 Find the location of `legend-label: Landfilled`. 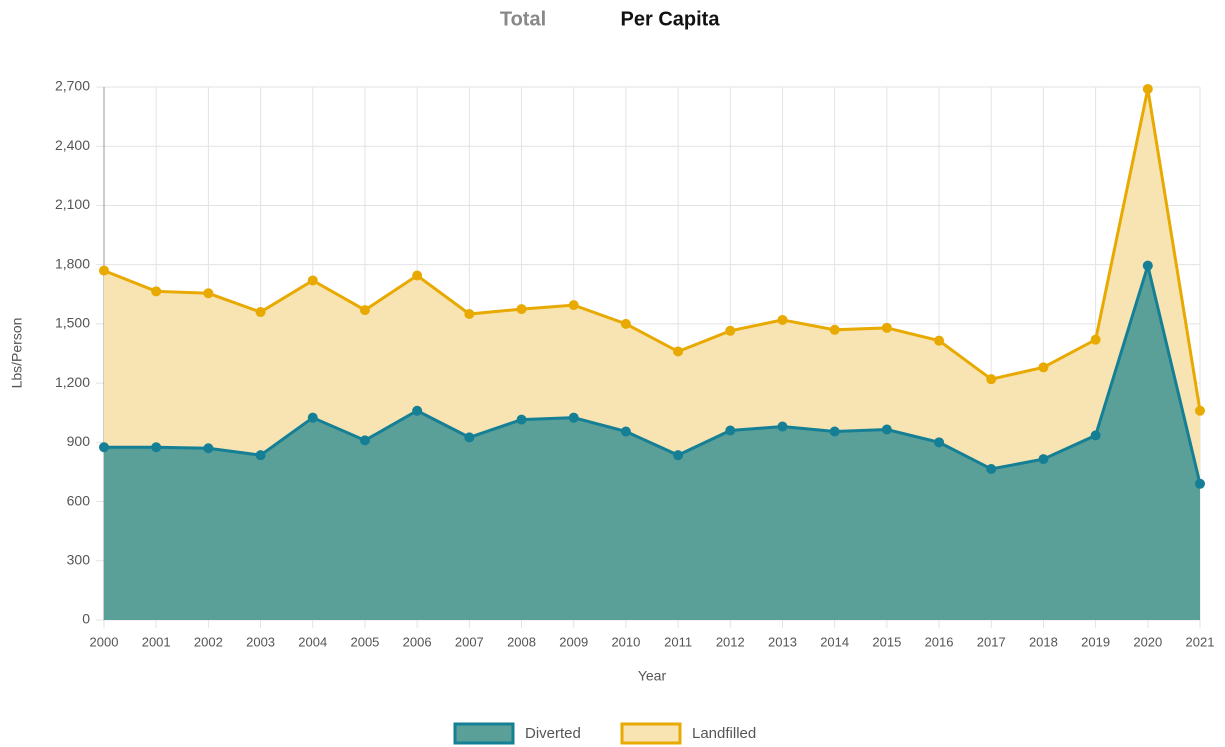

legend-label: Landfilled is located at coordinates (724, 733).